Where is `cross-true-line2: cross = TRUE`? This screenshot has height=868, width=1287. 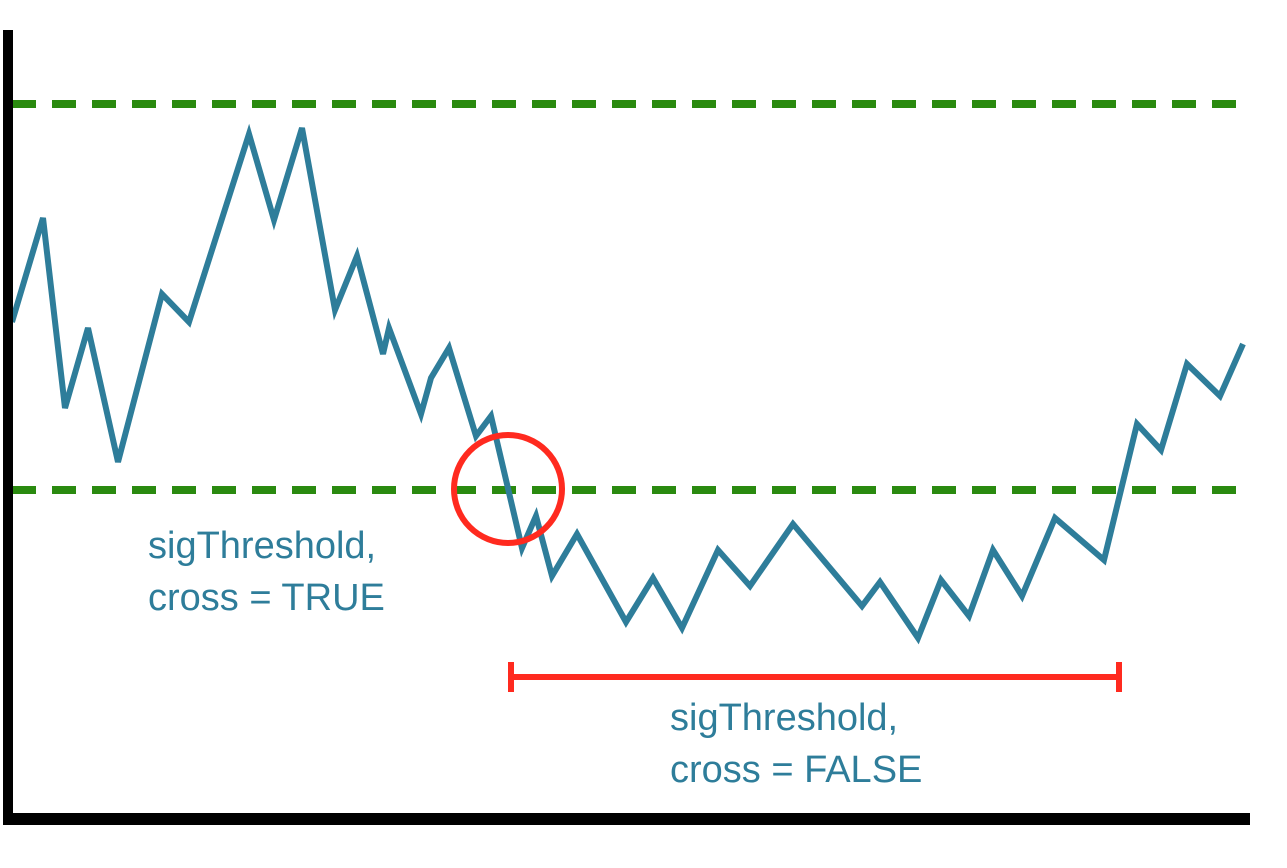
cross-true-line2: cross = TRUE is located at coordinates (266, 598).